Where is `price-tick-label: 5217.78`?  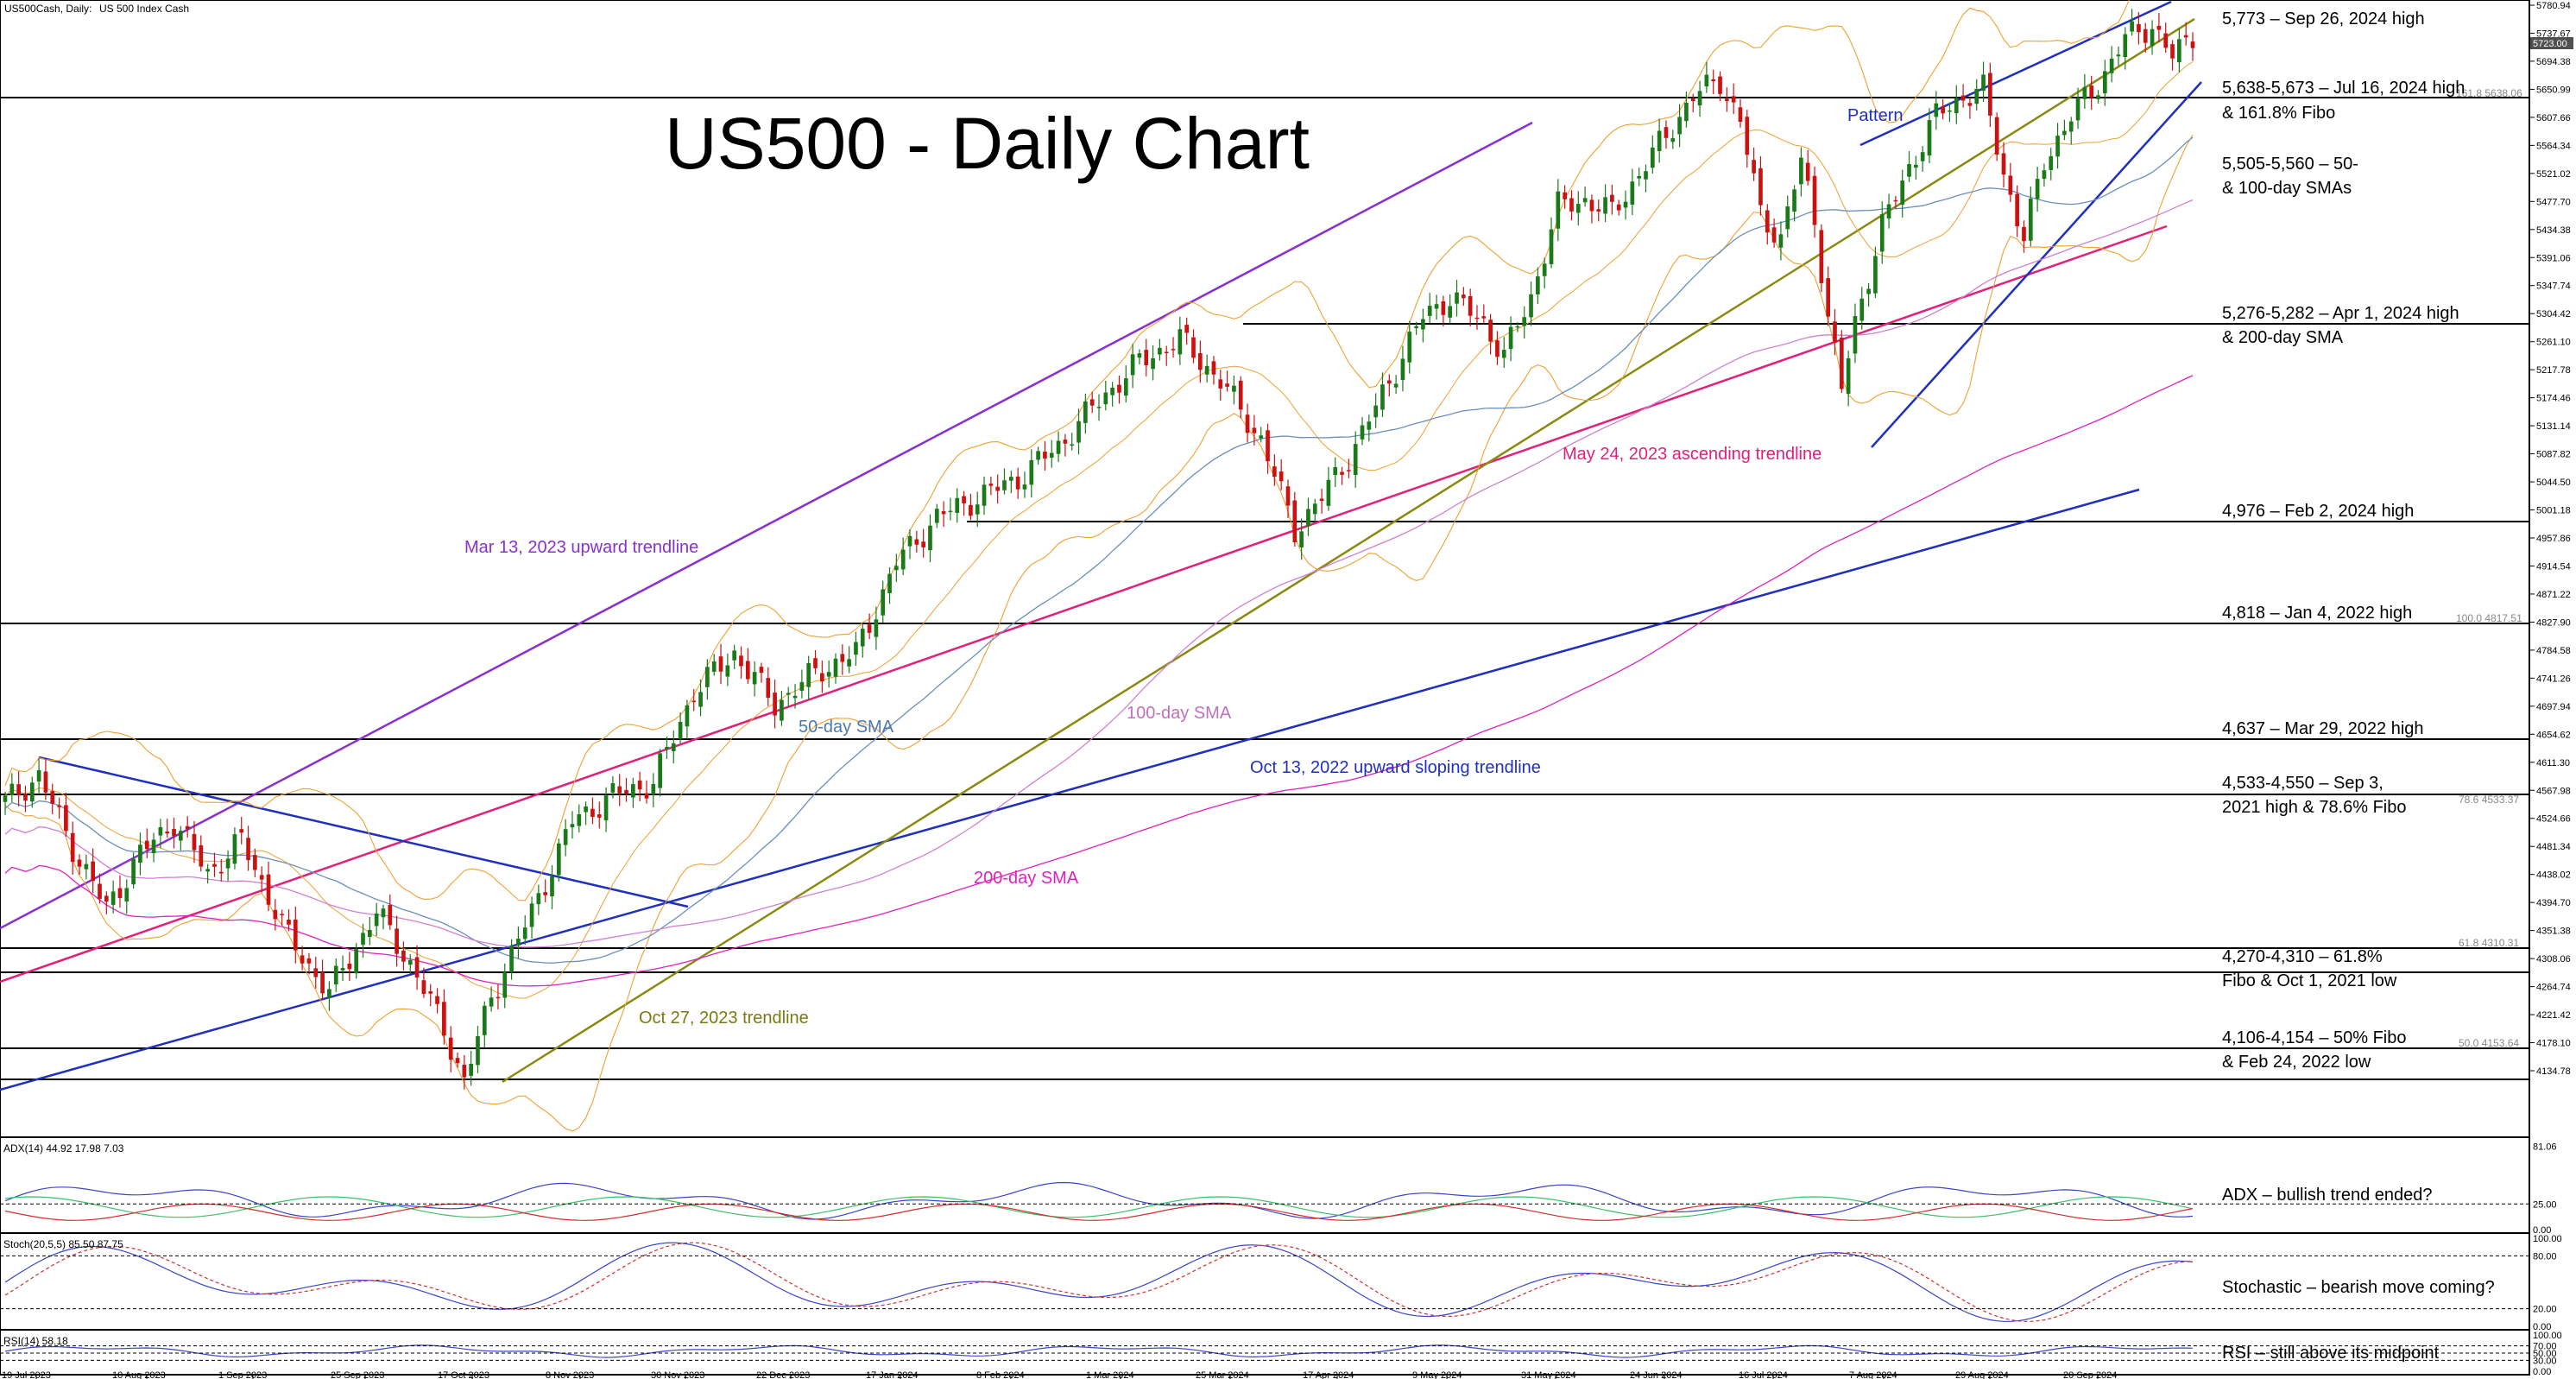
price-tick-label: 5217.78 is located at coordinates (2553, 371).